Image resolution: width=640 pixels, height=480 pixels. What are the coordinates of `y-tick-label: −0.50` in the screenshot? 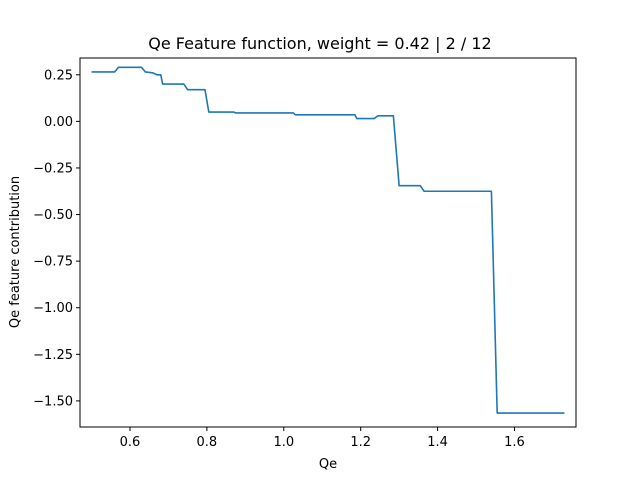 It's located at (53, 215).